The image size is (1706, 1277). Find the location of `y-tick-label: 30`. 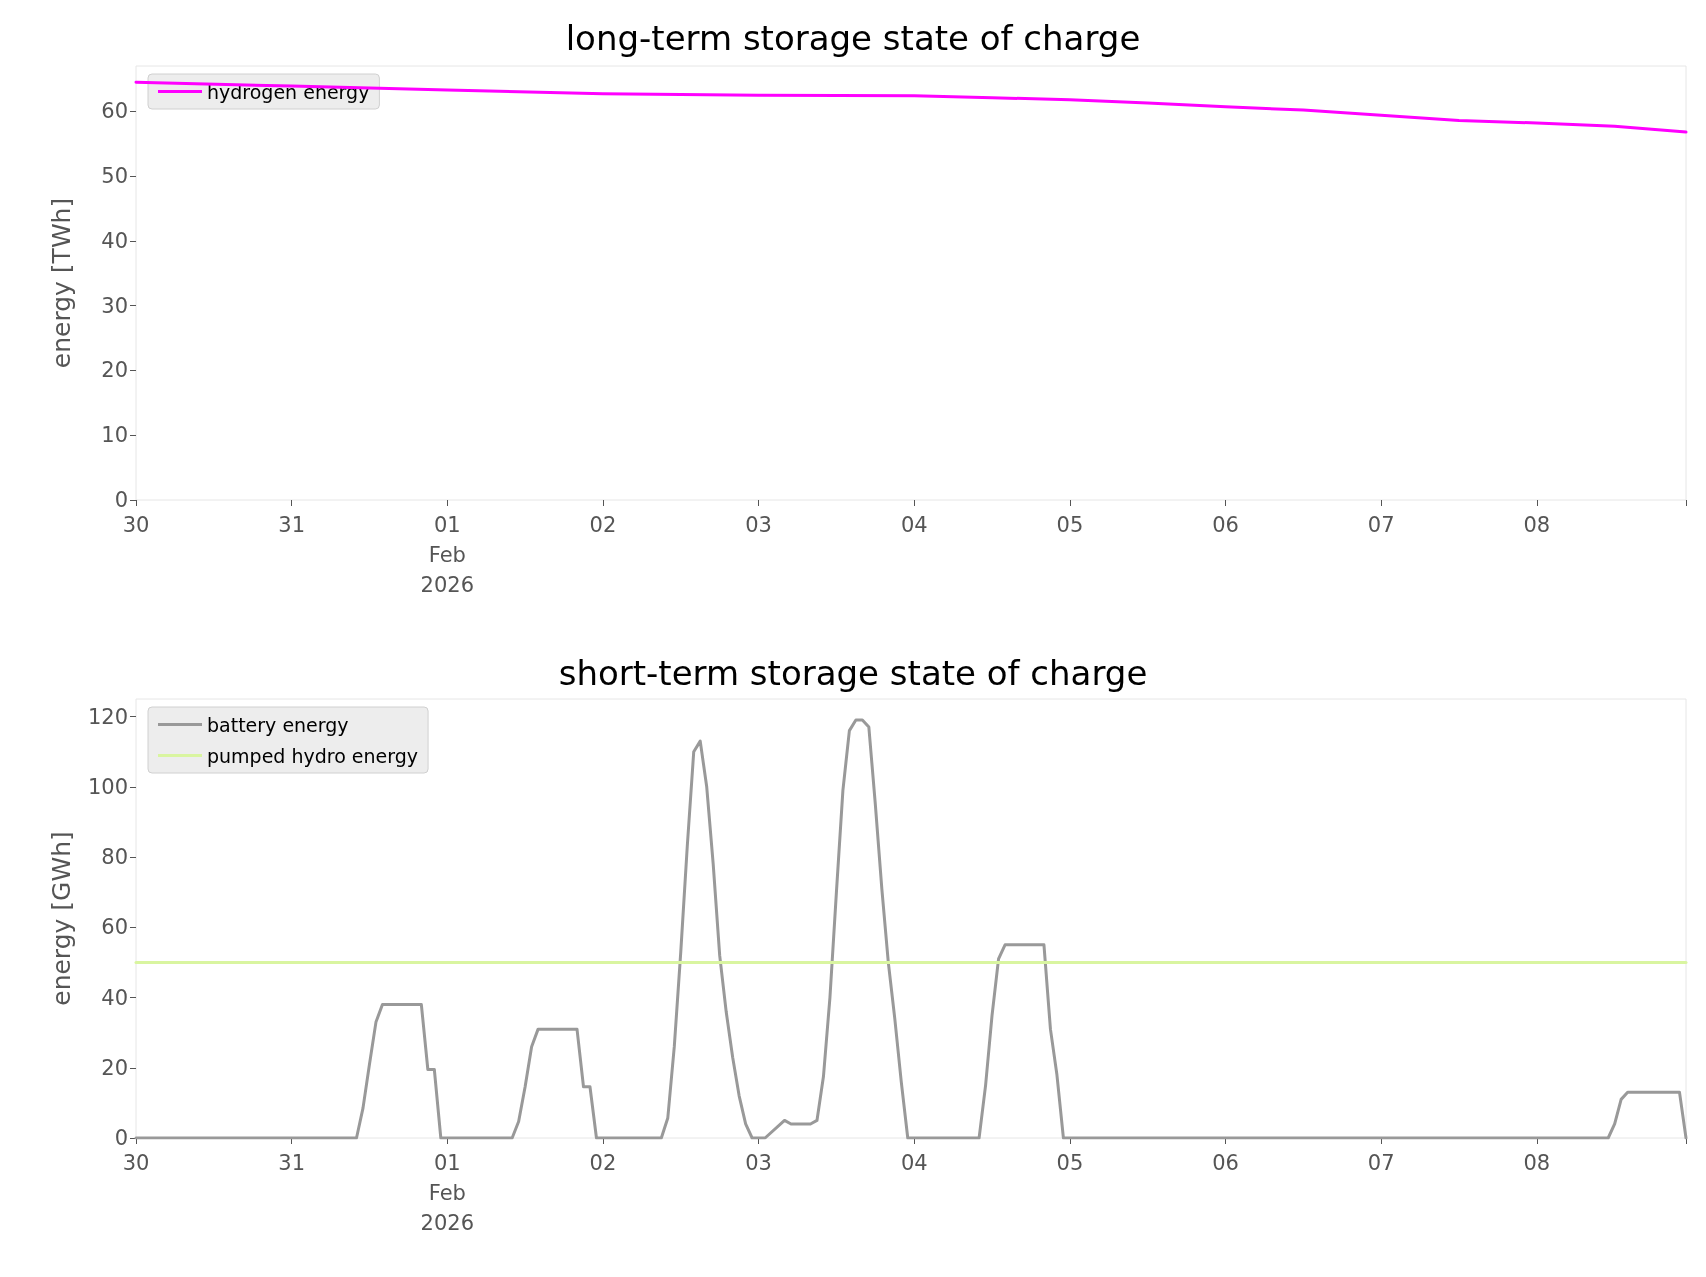

y-tick-label: 30 is located at coordinates (114, 305).